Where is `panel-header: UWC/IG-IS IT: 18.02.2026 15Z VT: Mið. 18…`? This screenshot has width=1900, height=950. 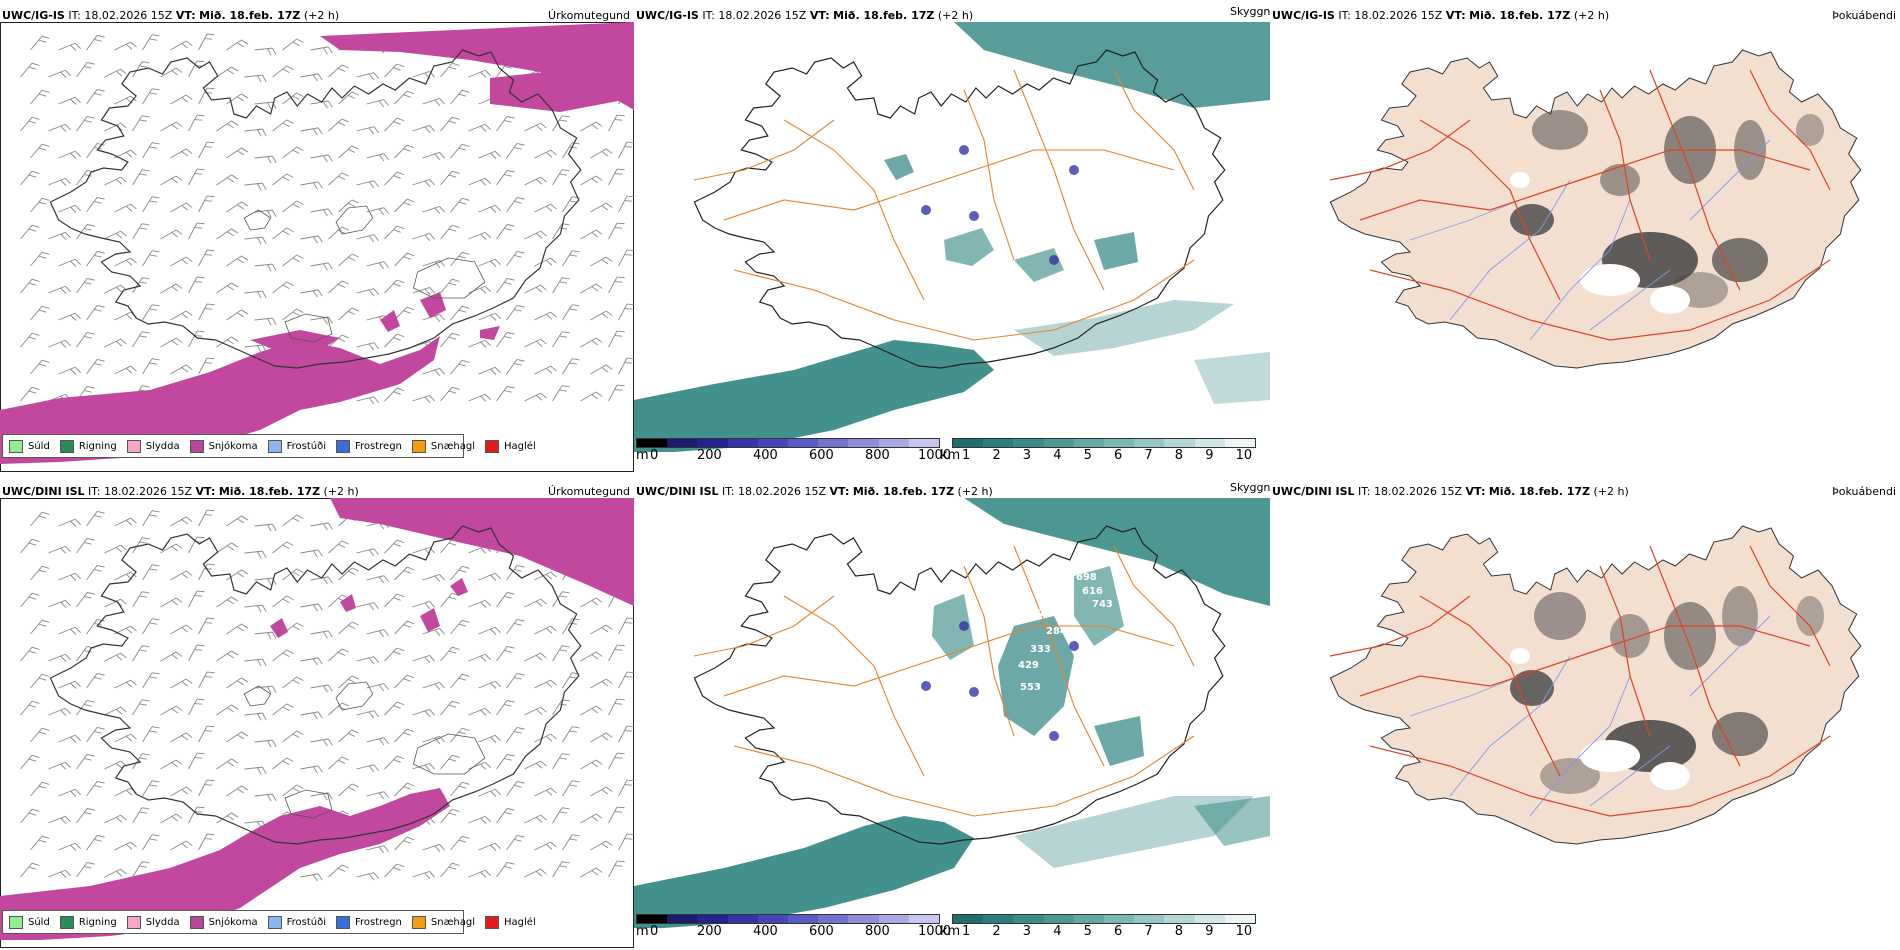 panel-header: UWC/IG-IS IT: 18.02.2026 15Z VT: Mið. 18… is located at coordinates (1440, 15).